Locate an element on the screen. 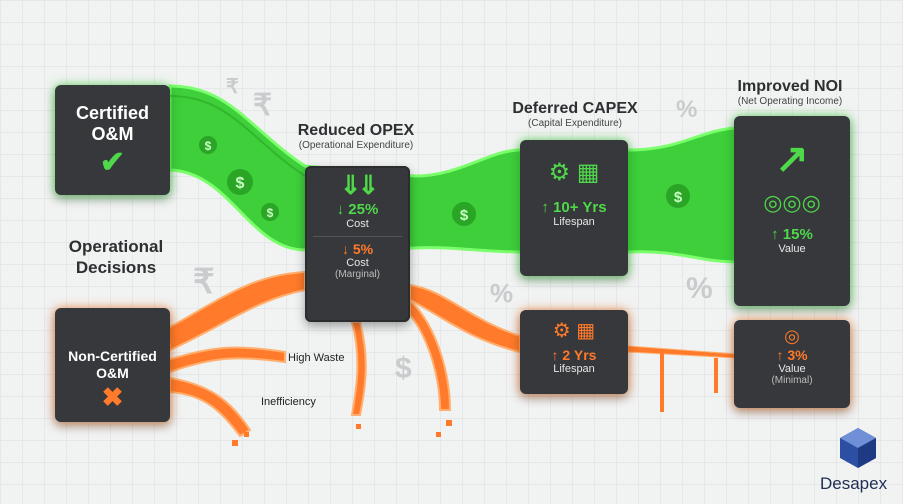  check-icon: ✔ is located at coordinates (112, 162).